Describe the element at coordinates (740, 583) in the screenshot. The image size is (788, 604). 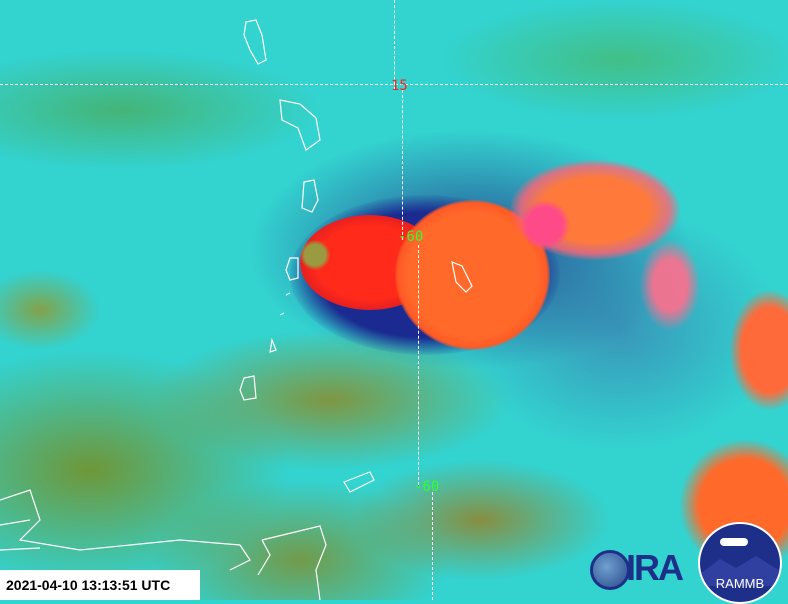
I see `rammb-text: RAMMB` at that location.